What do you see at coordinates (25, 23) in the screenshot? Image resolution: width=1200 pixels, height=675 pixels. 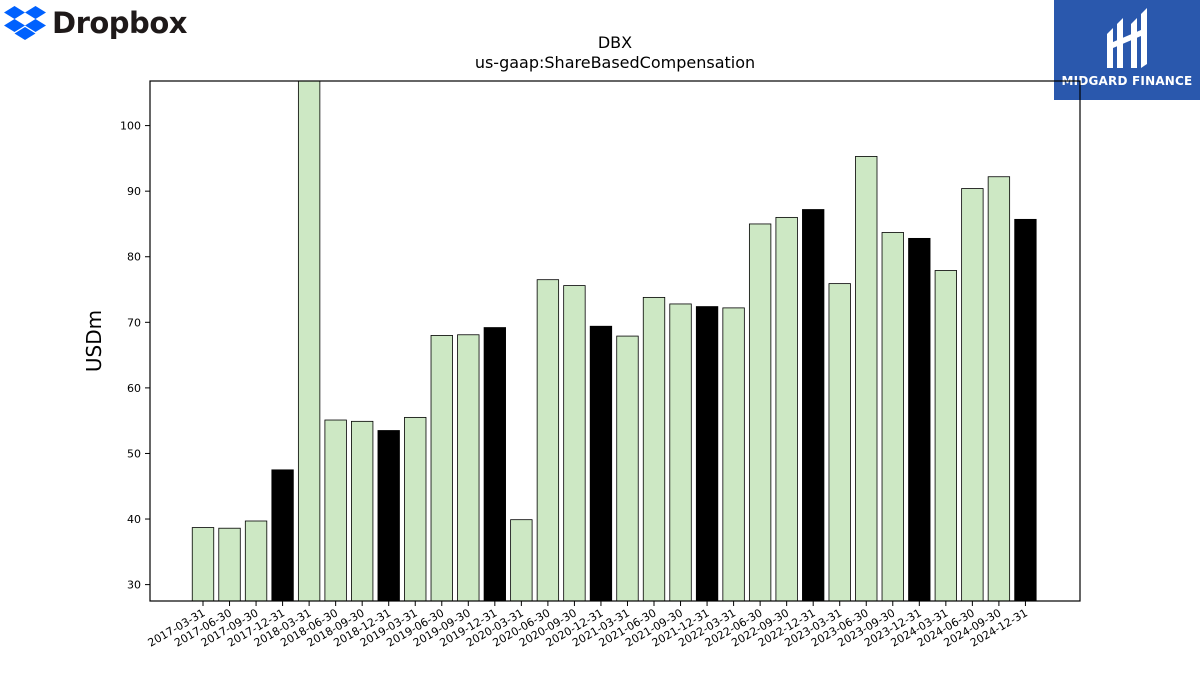 I see `dropbox-box-icon` at bounding box center [25, 23].